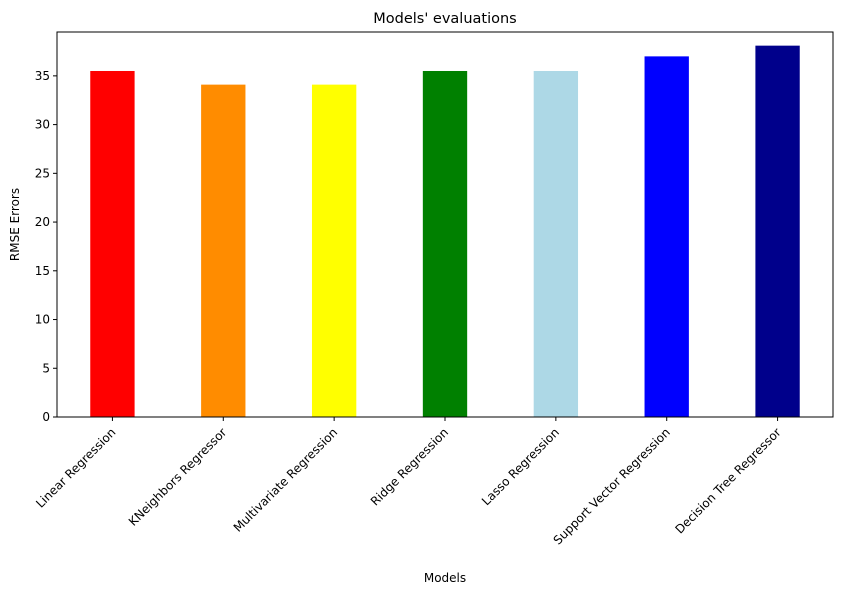 This screenshot has width=841, height=596. I want to click on bar-linear-regression, so click(112, 244).